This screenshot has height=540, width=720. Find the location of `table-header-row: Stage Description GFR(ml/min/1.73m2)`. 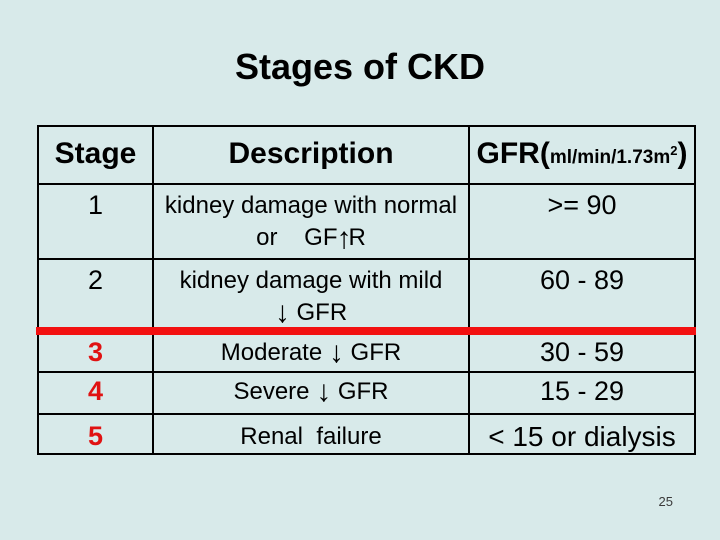

table-header-row: Stage Description GFR(ml/min/1.73m2) is located at coordinates (366, 155).